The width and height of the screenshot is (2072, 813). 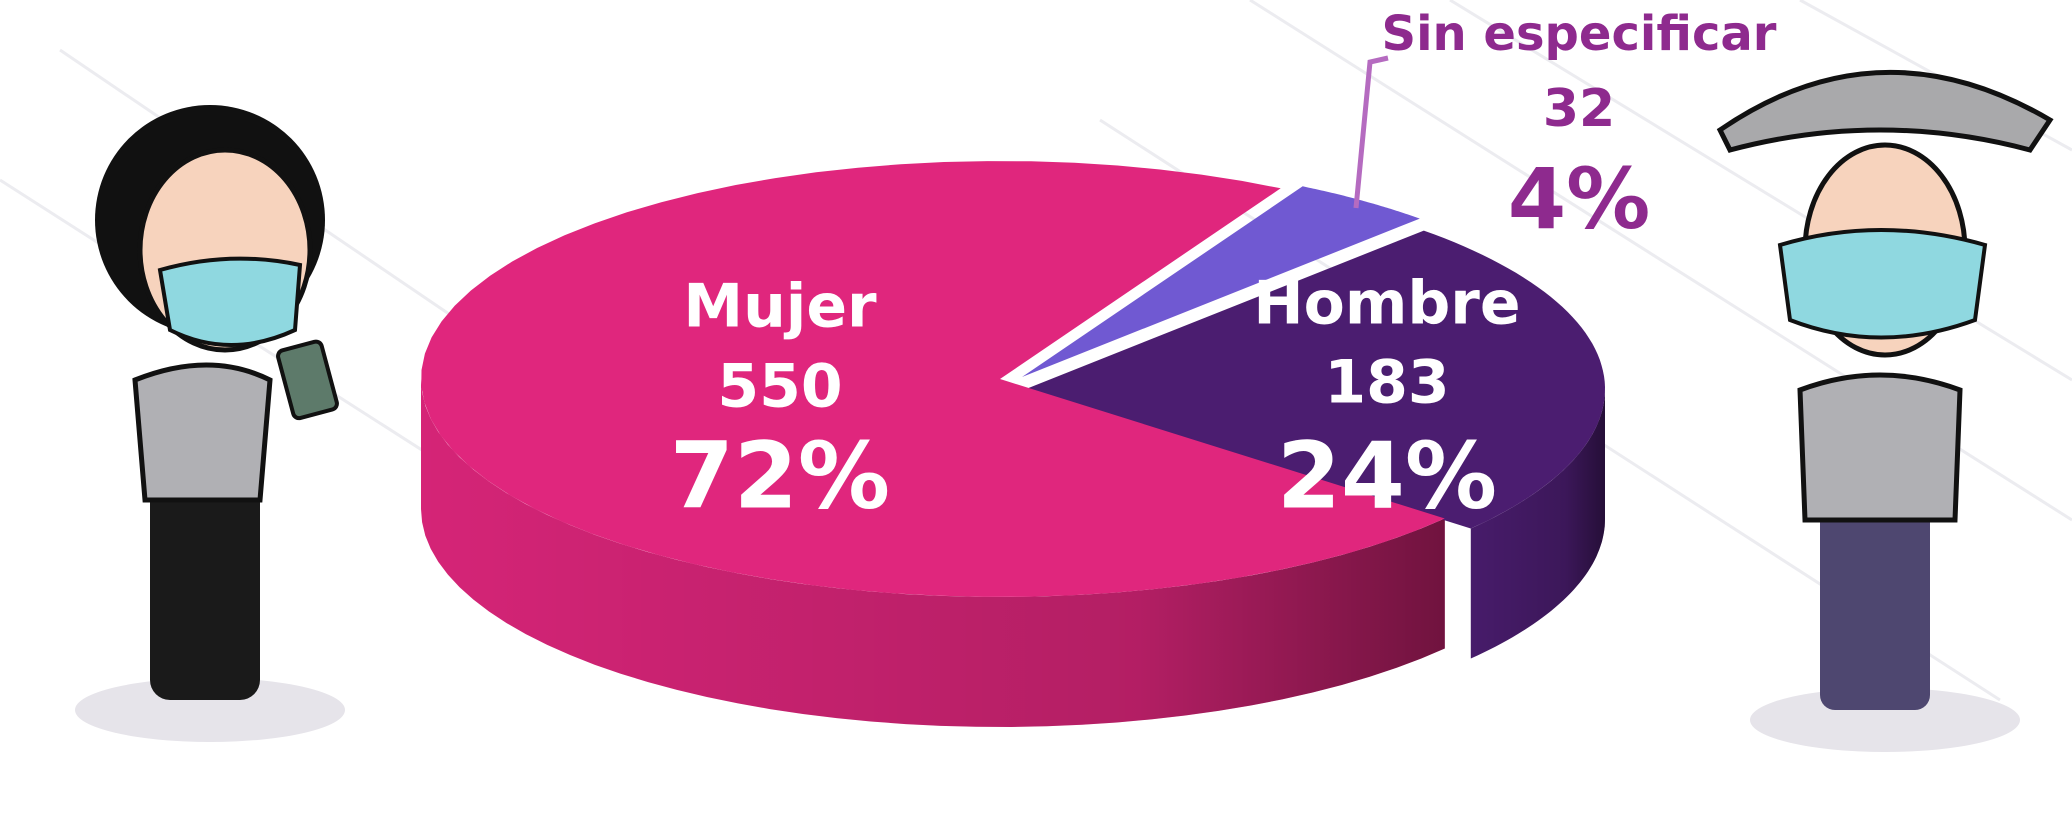 I want to click on count-label: 32, so click(x=1579, y=109).